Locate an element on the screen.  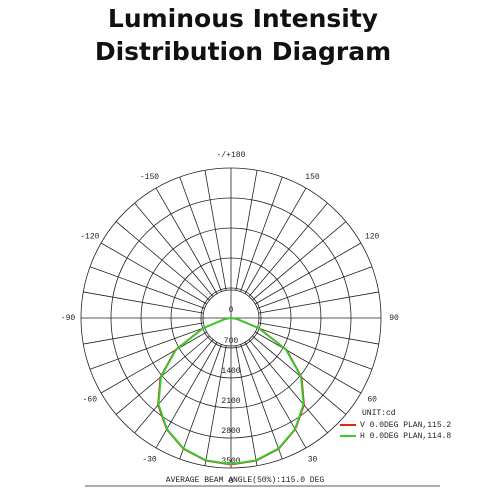
theta-tick-label: -150 is located at coordinates (149, 177).